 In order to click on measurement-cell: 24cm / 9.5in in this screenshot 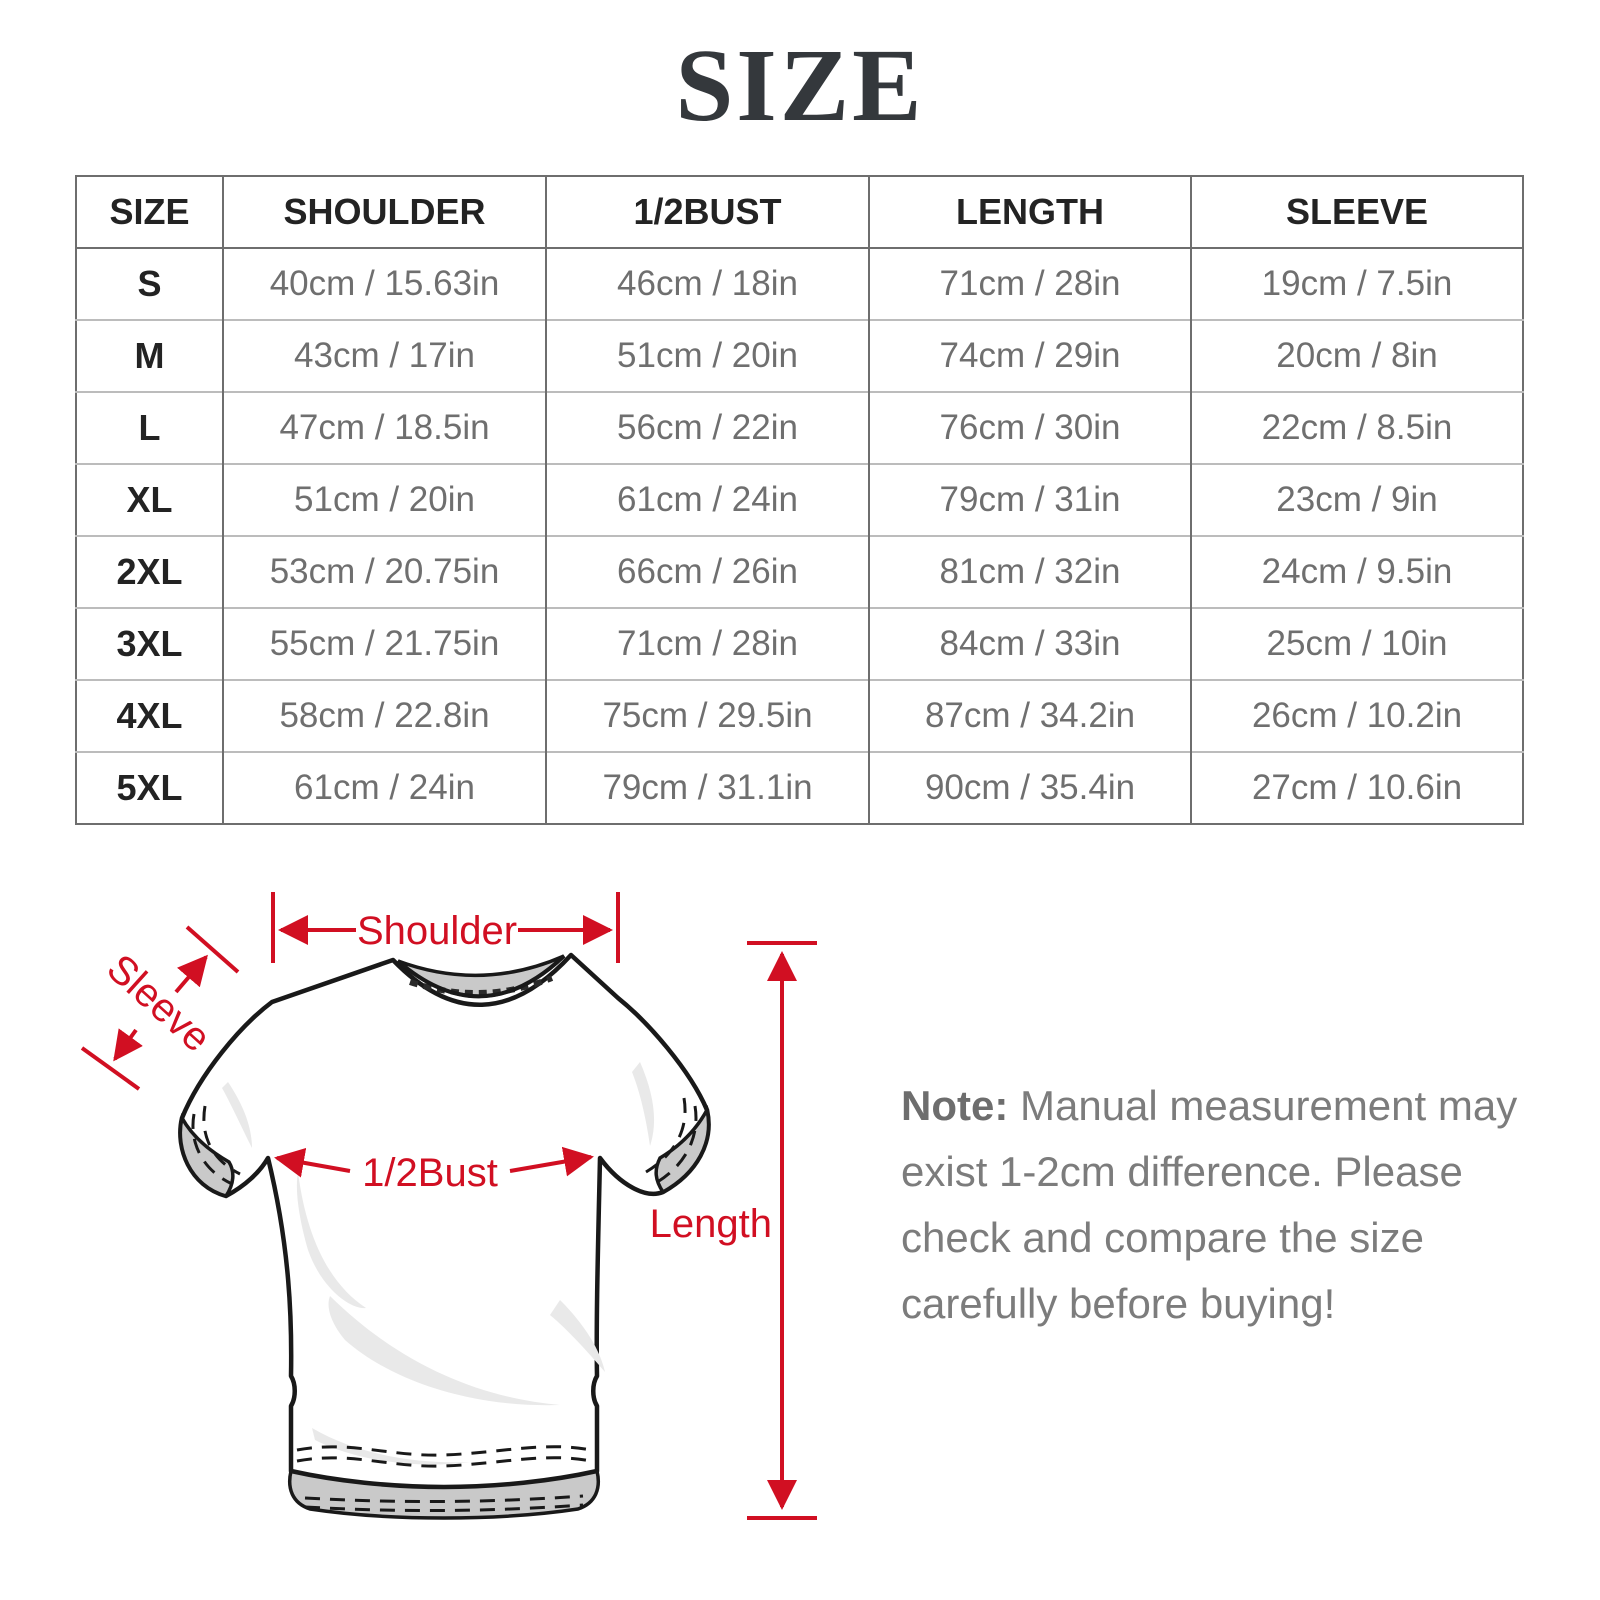, I will do `click(1356, 571)`.